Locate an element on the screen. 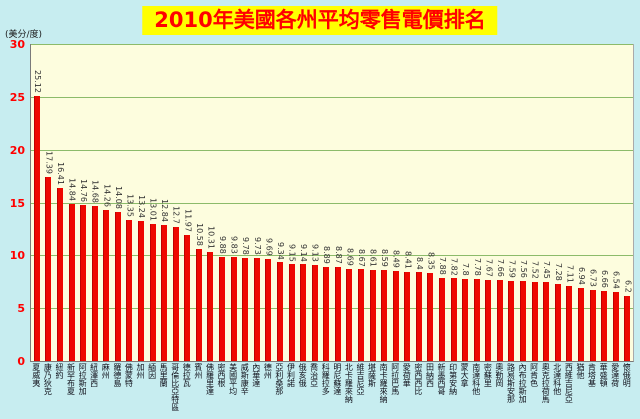 Image resolution: width=640 pixels, height=419 pixels. bar-slot: 8.59 is located at coordinates (384, 202).